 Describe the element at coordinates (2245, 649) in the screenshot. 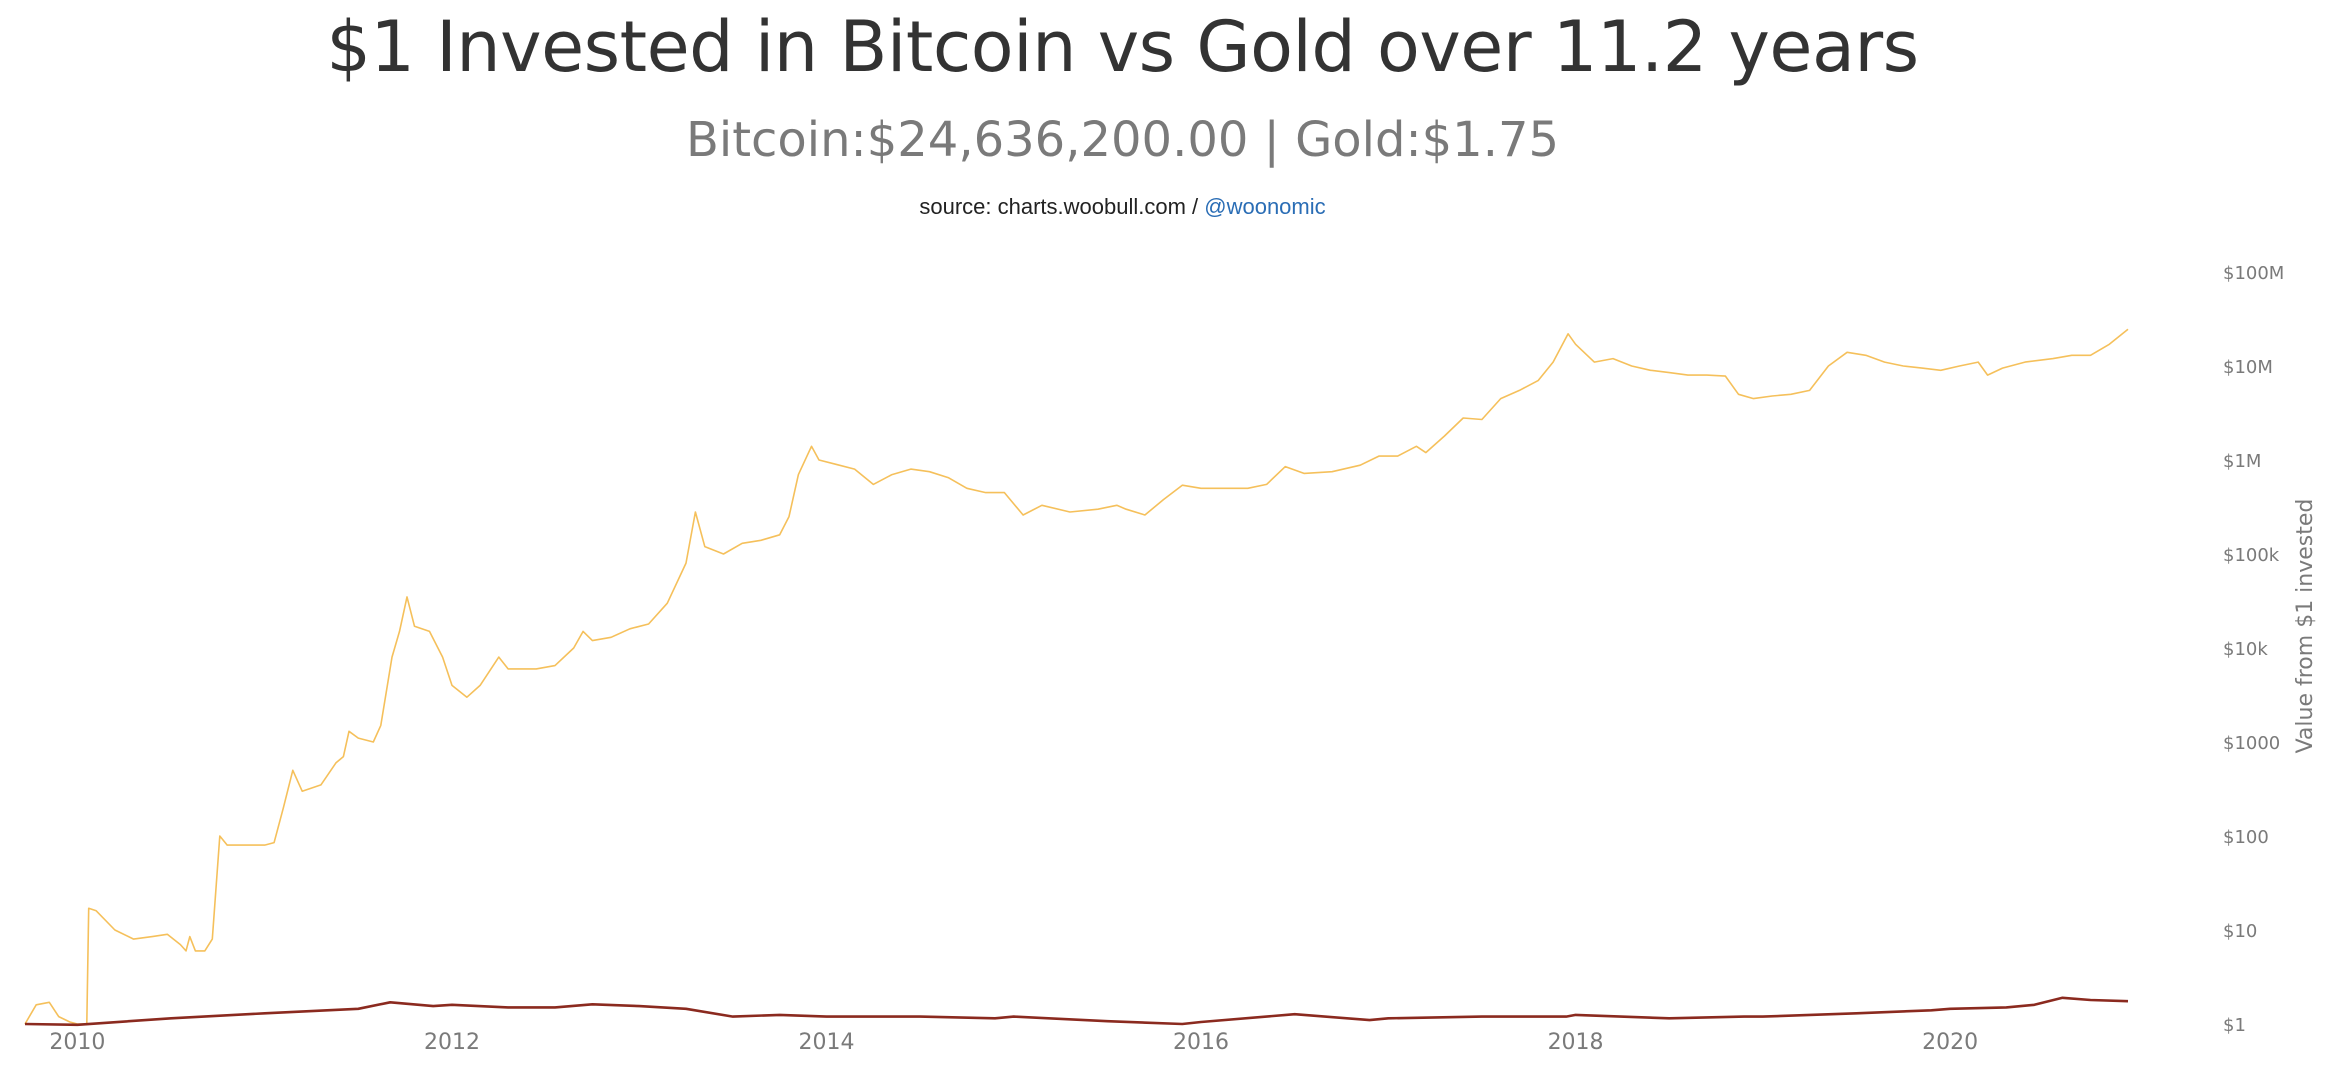

I see `y-tick-label: $10k` at that location.